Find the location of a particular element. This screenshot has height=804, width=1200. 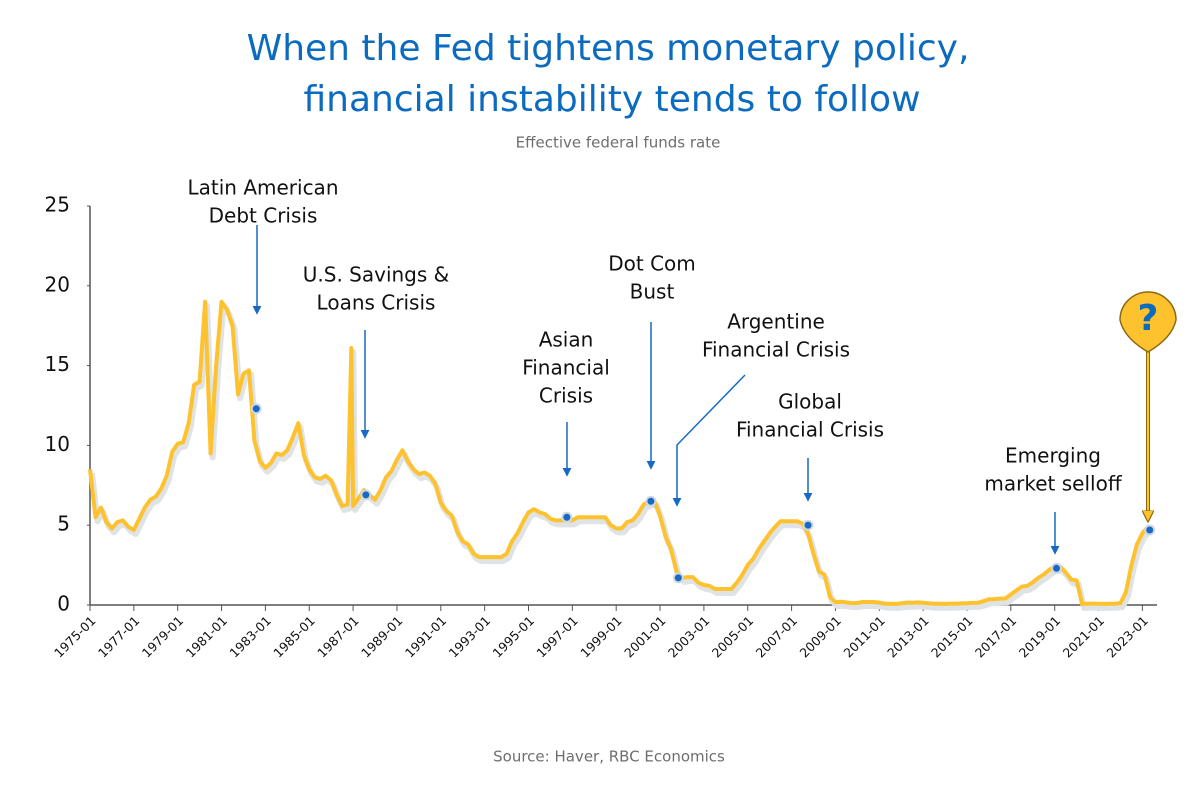

annotation-arrow is located at coordinates (709, 440).